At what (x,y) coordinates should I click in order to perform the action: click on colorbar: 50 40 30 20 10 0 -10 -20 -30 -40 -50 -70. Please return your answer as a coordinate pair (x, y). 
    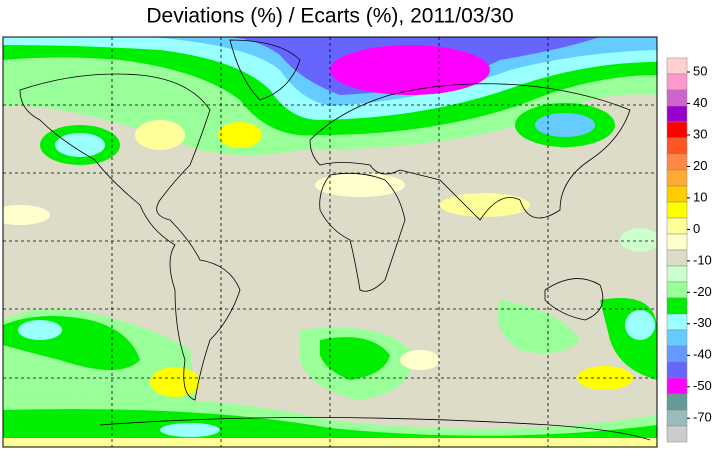
    Looking at the image, I should click on (689, 250).